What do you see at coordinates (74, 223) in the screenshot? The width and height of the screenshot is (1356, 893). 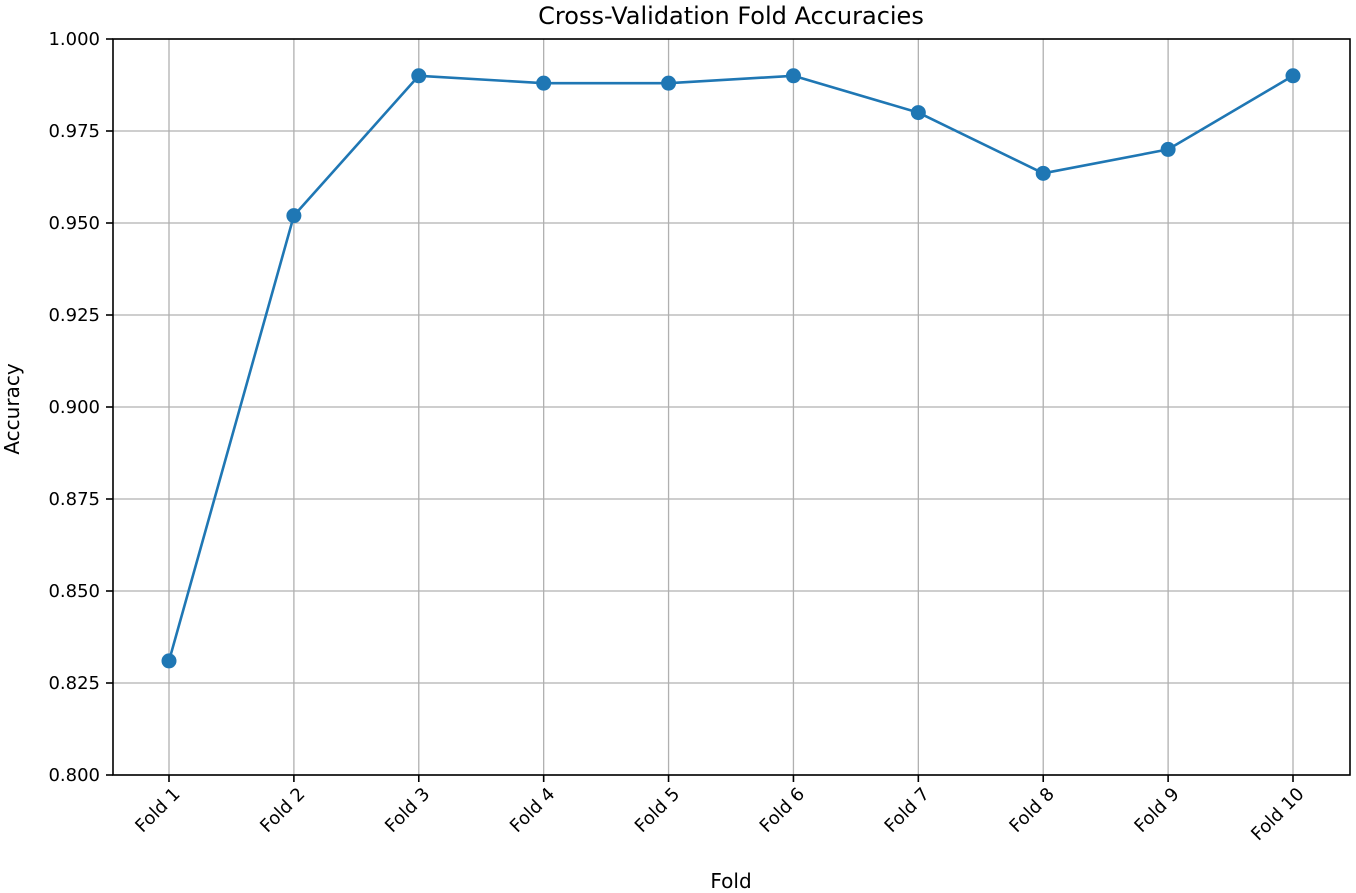 I see `y-tick-label: 0.950` at bounding box center [74, 223].